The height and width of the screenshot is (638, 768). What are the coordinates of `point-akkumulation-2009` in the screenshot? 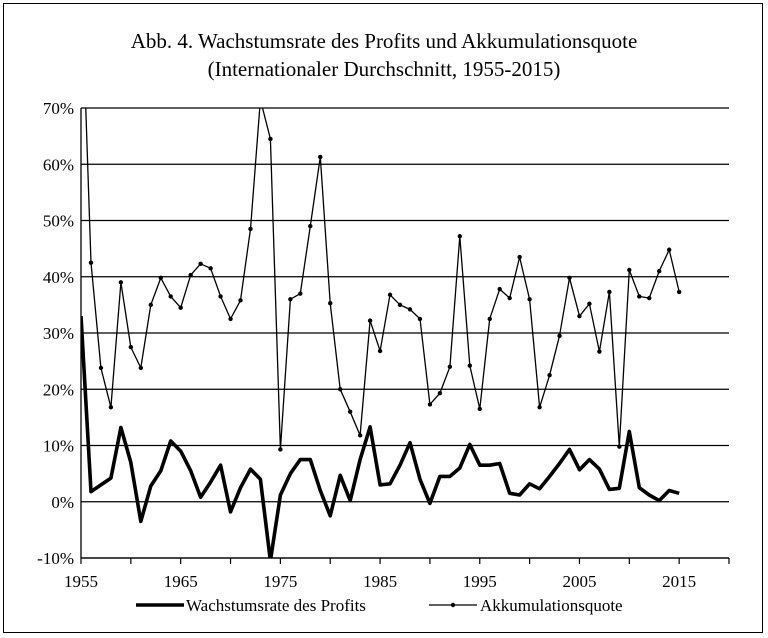 It's located at (619, 446).